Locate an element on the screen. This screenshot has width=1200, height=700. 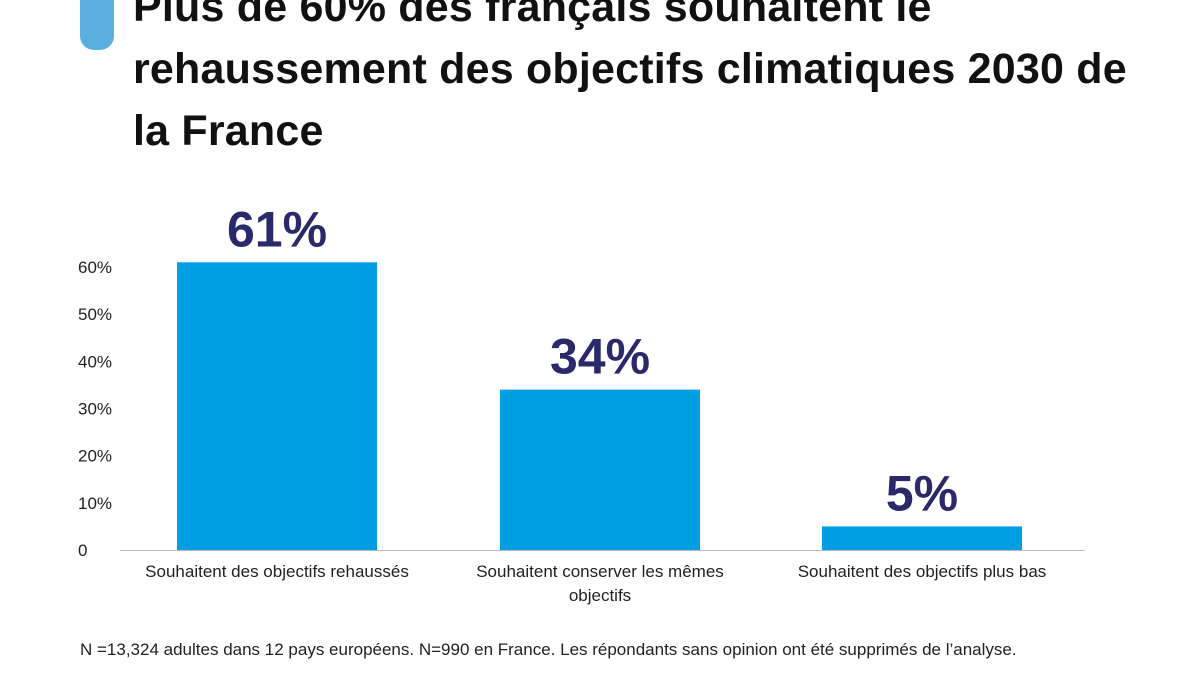
y-tick-label: 40% is located at coordinates (95, 361).